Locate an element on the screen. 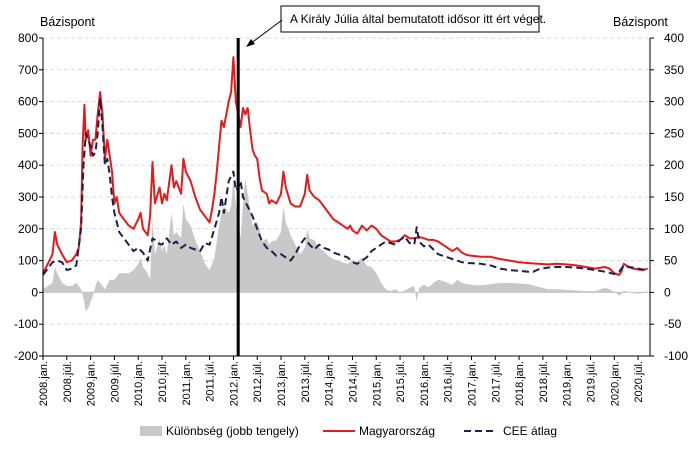  x-tick-label: 2019.jan. is located at coordinates (568, 383).